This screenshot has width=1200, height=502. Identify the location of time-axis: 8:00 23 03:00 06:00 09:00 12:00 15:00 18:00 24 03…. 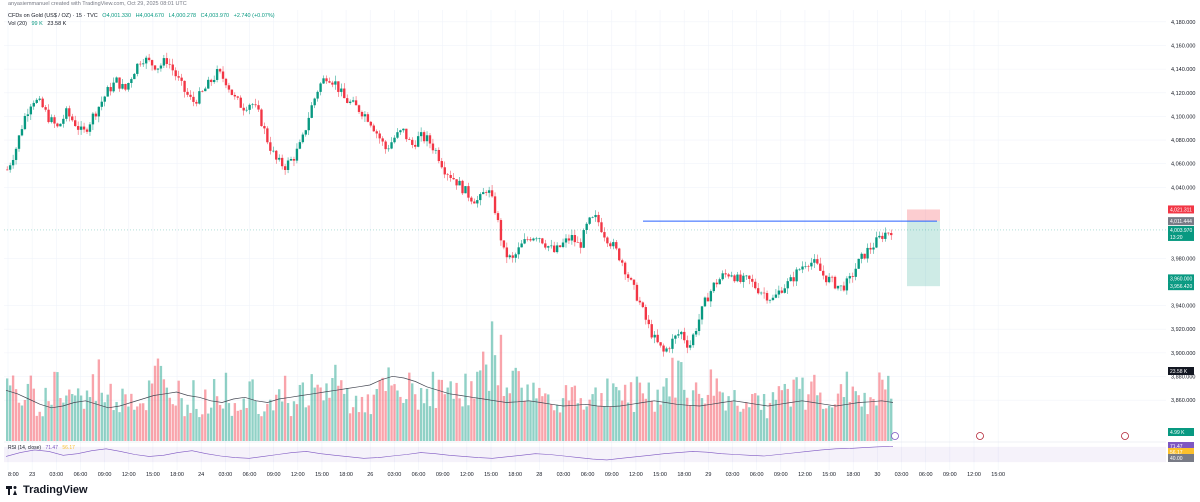
(506, 475).